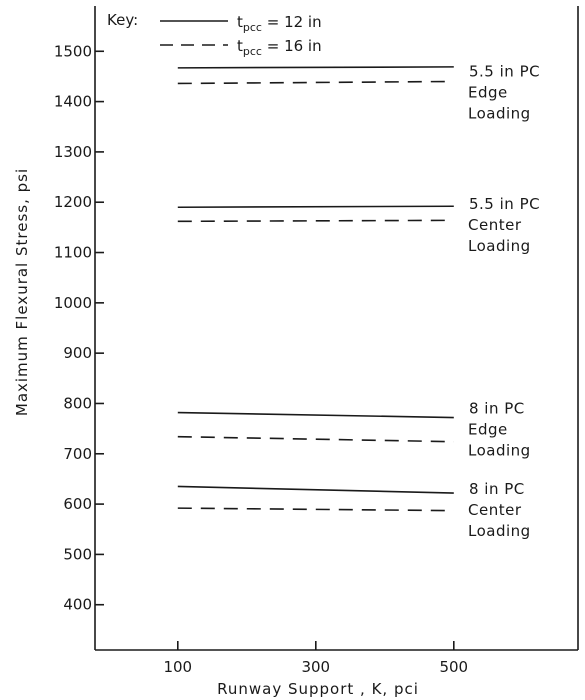 This screenshot has width=585, height=700. I want to click on y-tick-label: 900, so click(77, 353).